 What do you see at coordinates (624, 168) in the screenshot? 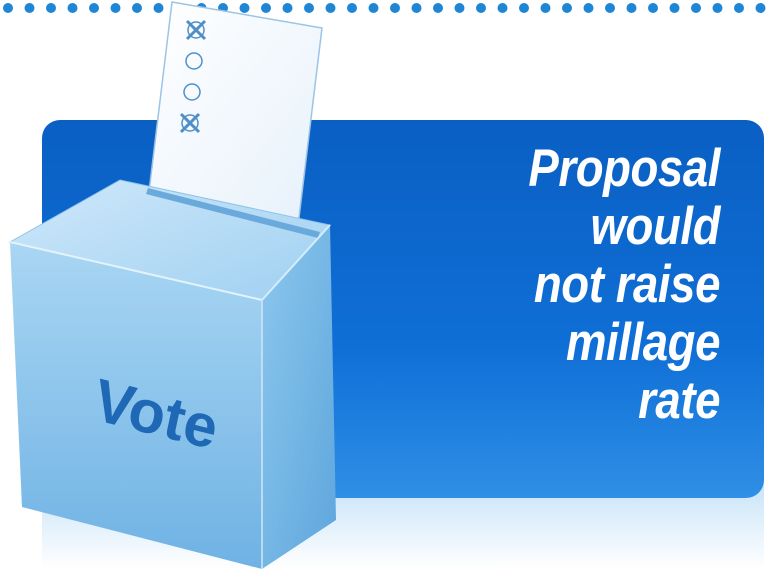
I see `headline-line-1: Proposal` at bounding box center [624, 168].